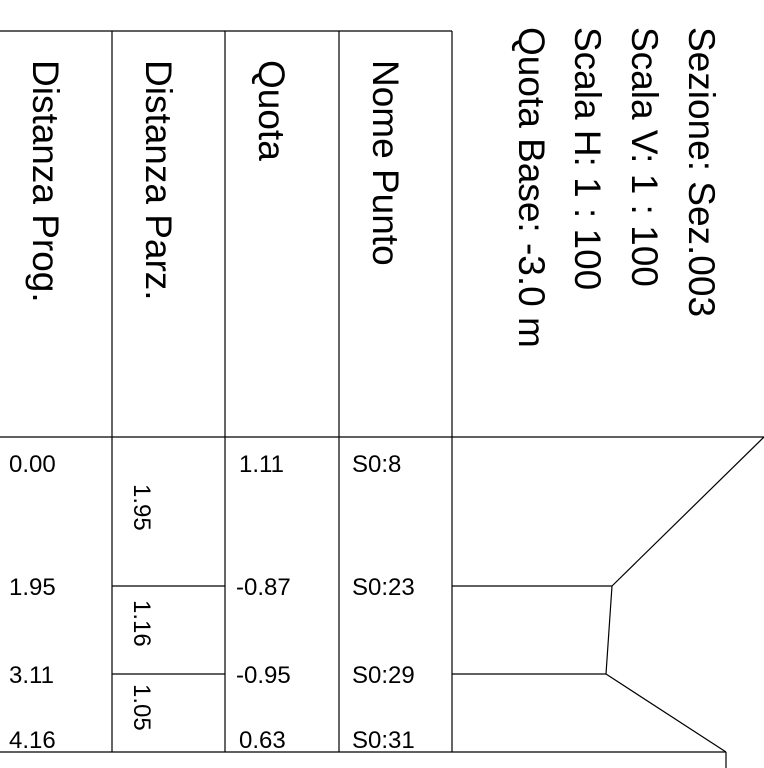  I want to click on parz-value: 1.95, so click(141, 507).